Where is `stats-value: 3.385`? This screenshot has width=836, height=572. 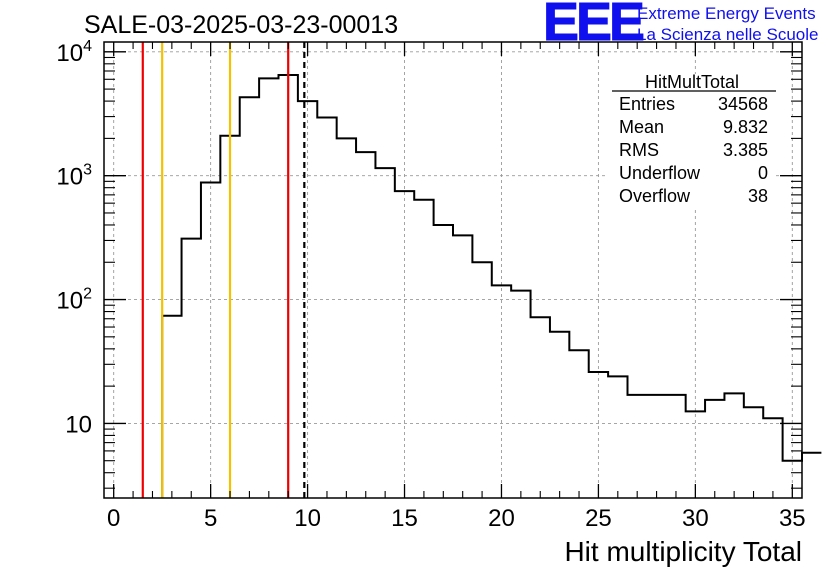 stats-value: 3.385 is located at coordinates (745, 150).